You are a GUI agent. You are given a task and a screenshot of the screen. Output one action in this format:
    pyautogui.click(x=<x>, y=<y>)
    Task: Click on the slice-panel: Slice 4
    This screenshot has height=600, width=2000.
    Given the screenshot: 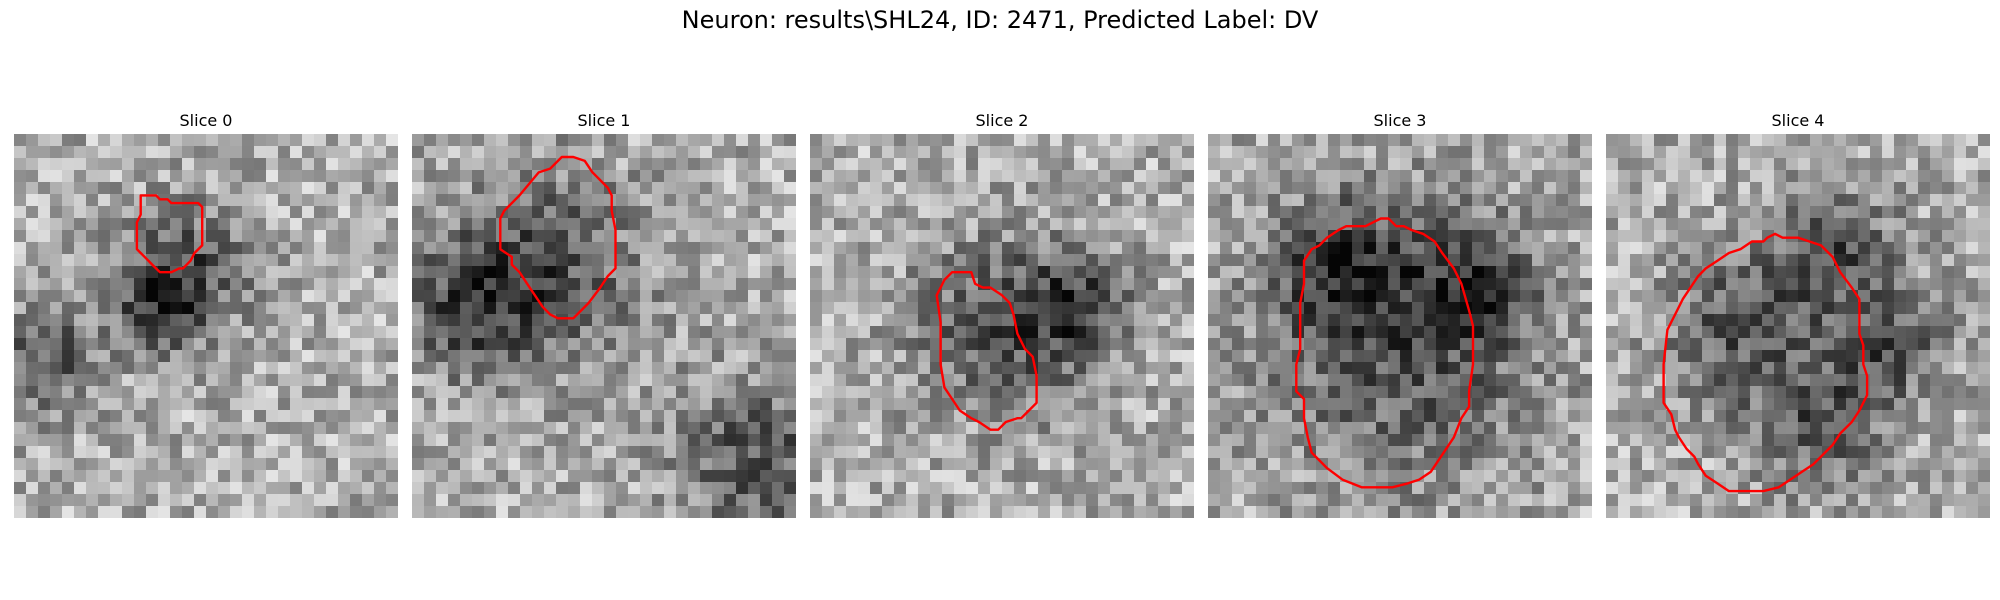 What is the action you would take?
    pyautogui.click(x=1798, y=313)
    